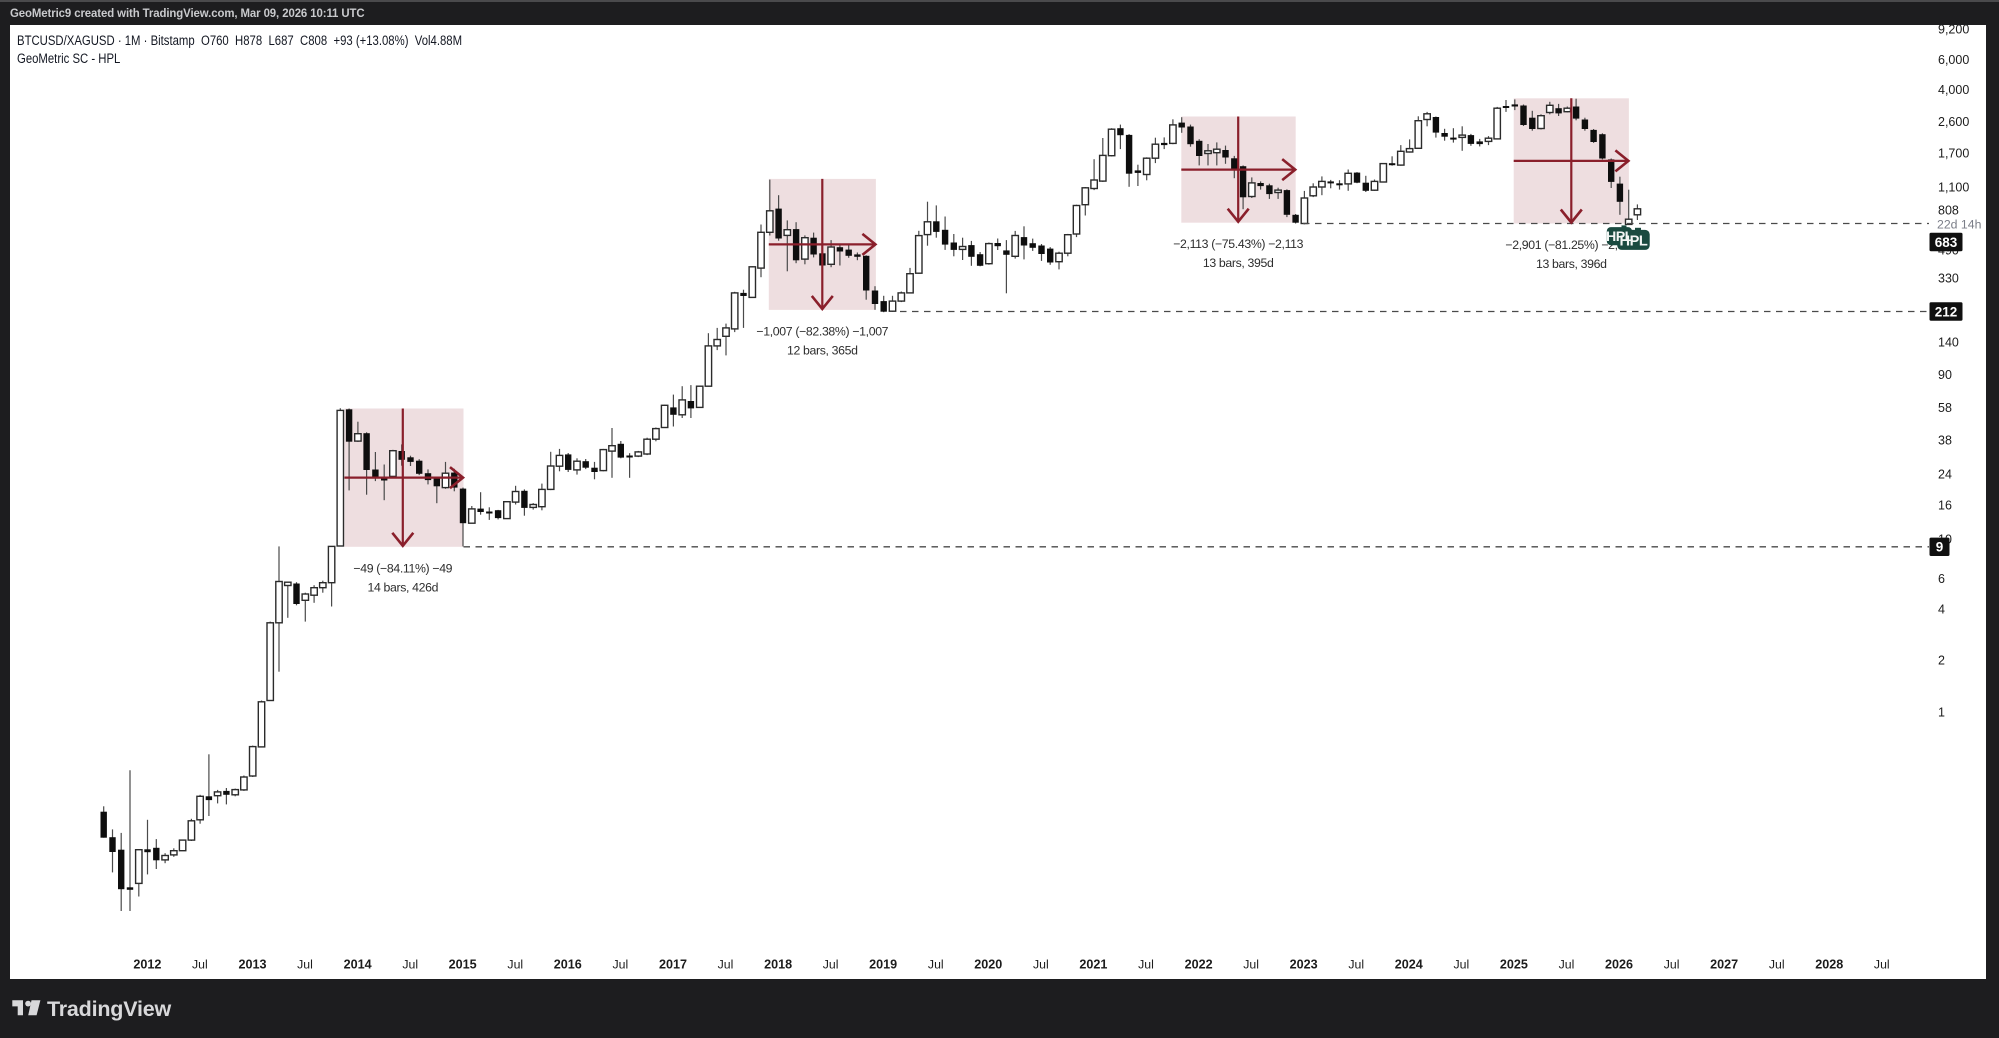 Image resolution: width=1999 pixels, height=1038 pixels. I want to click on svg-text: 24, so click(1945, 475).